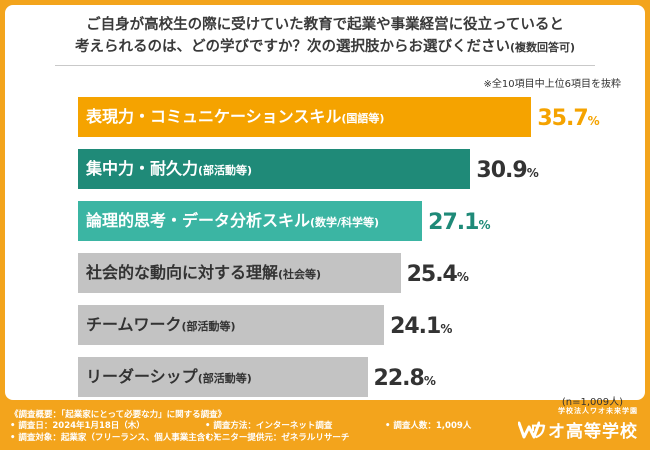  I want to click on bar-label-main: リーダーシップ, so click(142, 376).